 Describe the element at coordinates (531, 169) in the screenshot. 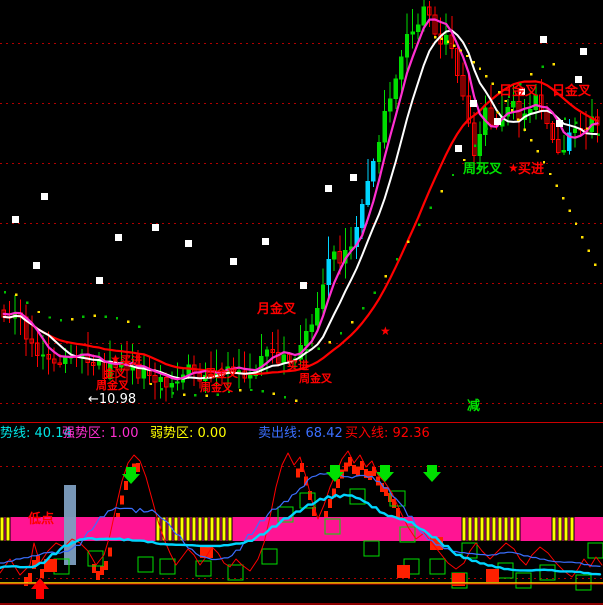

I see `anno-maijin-2: 买进` at that location.